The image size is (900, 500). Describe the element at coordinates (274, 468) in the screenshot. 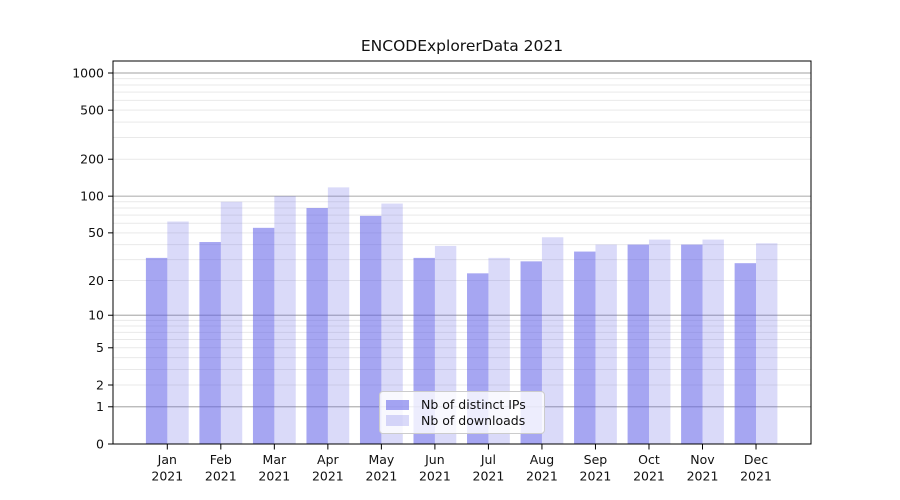

I see `x-tick-label-mar: Mar 2021` at that location.